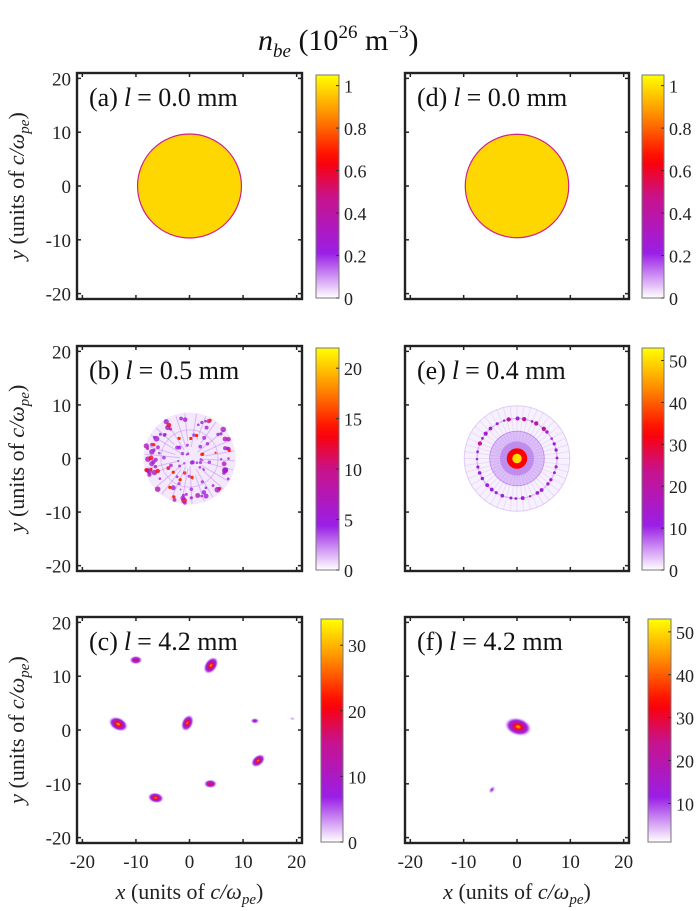 The height and width of the screenshot is (911, 700). I want to click on colorbar-tick-label: 5, so click(348, 521).